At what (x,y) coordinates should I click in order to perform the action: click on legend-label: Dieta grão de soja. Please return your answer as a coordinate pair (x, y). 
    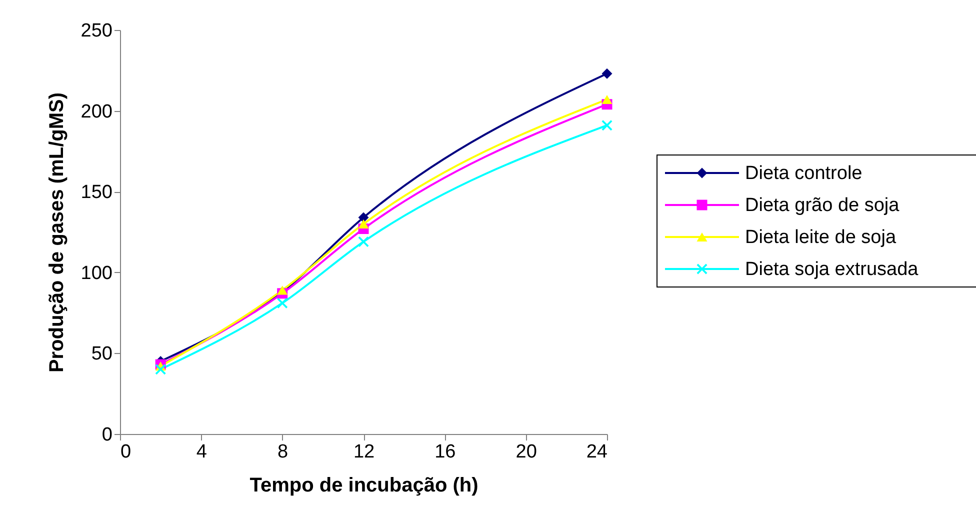
    Looking at the image, I should click on (822, 205).